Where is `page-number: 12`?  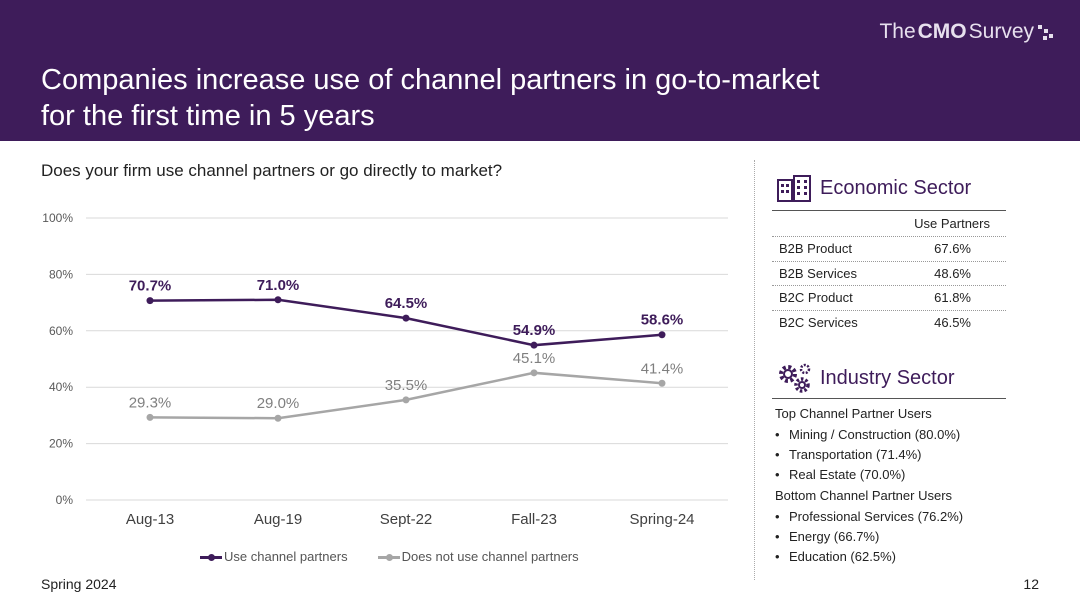 page-number: 12 is located at coordinates (1031, 584).